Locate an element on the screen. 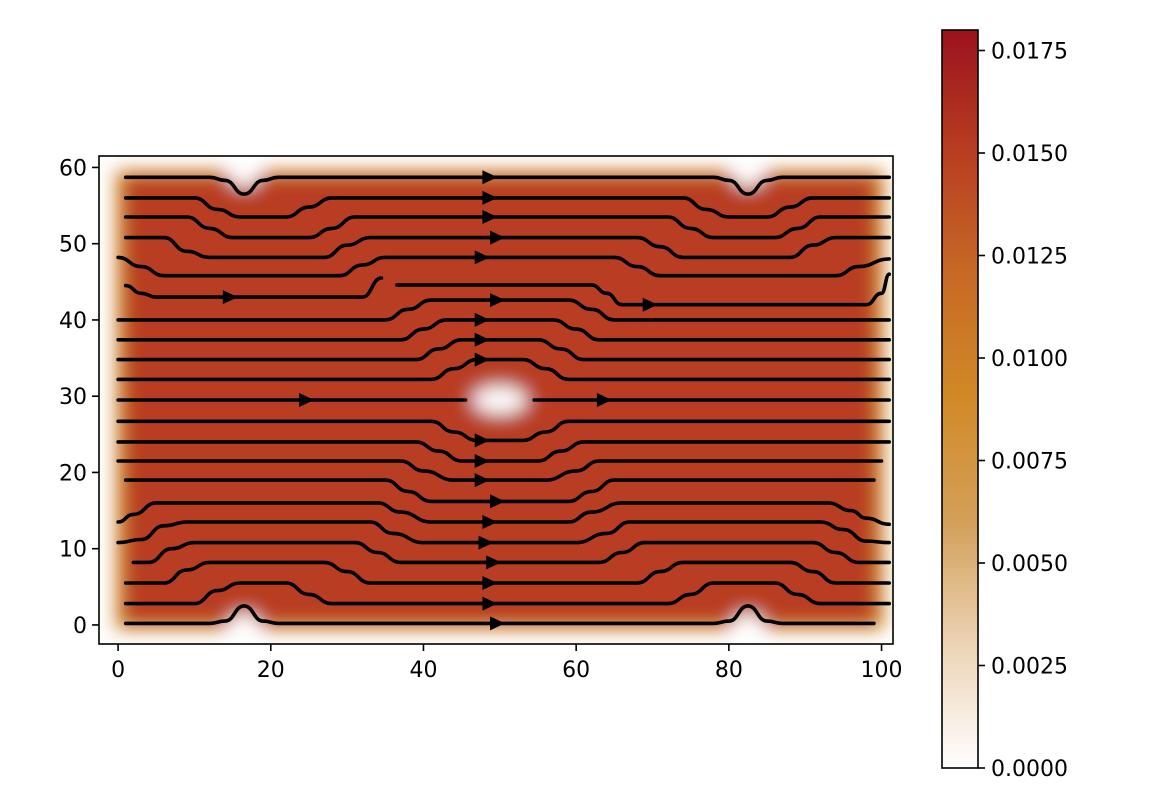  low-density-bottom-left-notch is located at coordinates (244, 625).